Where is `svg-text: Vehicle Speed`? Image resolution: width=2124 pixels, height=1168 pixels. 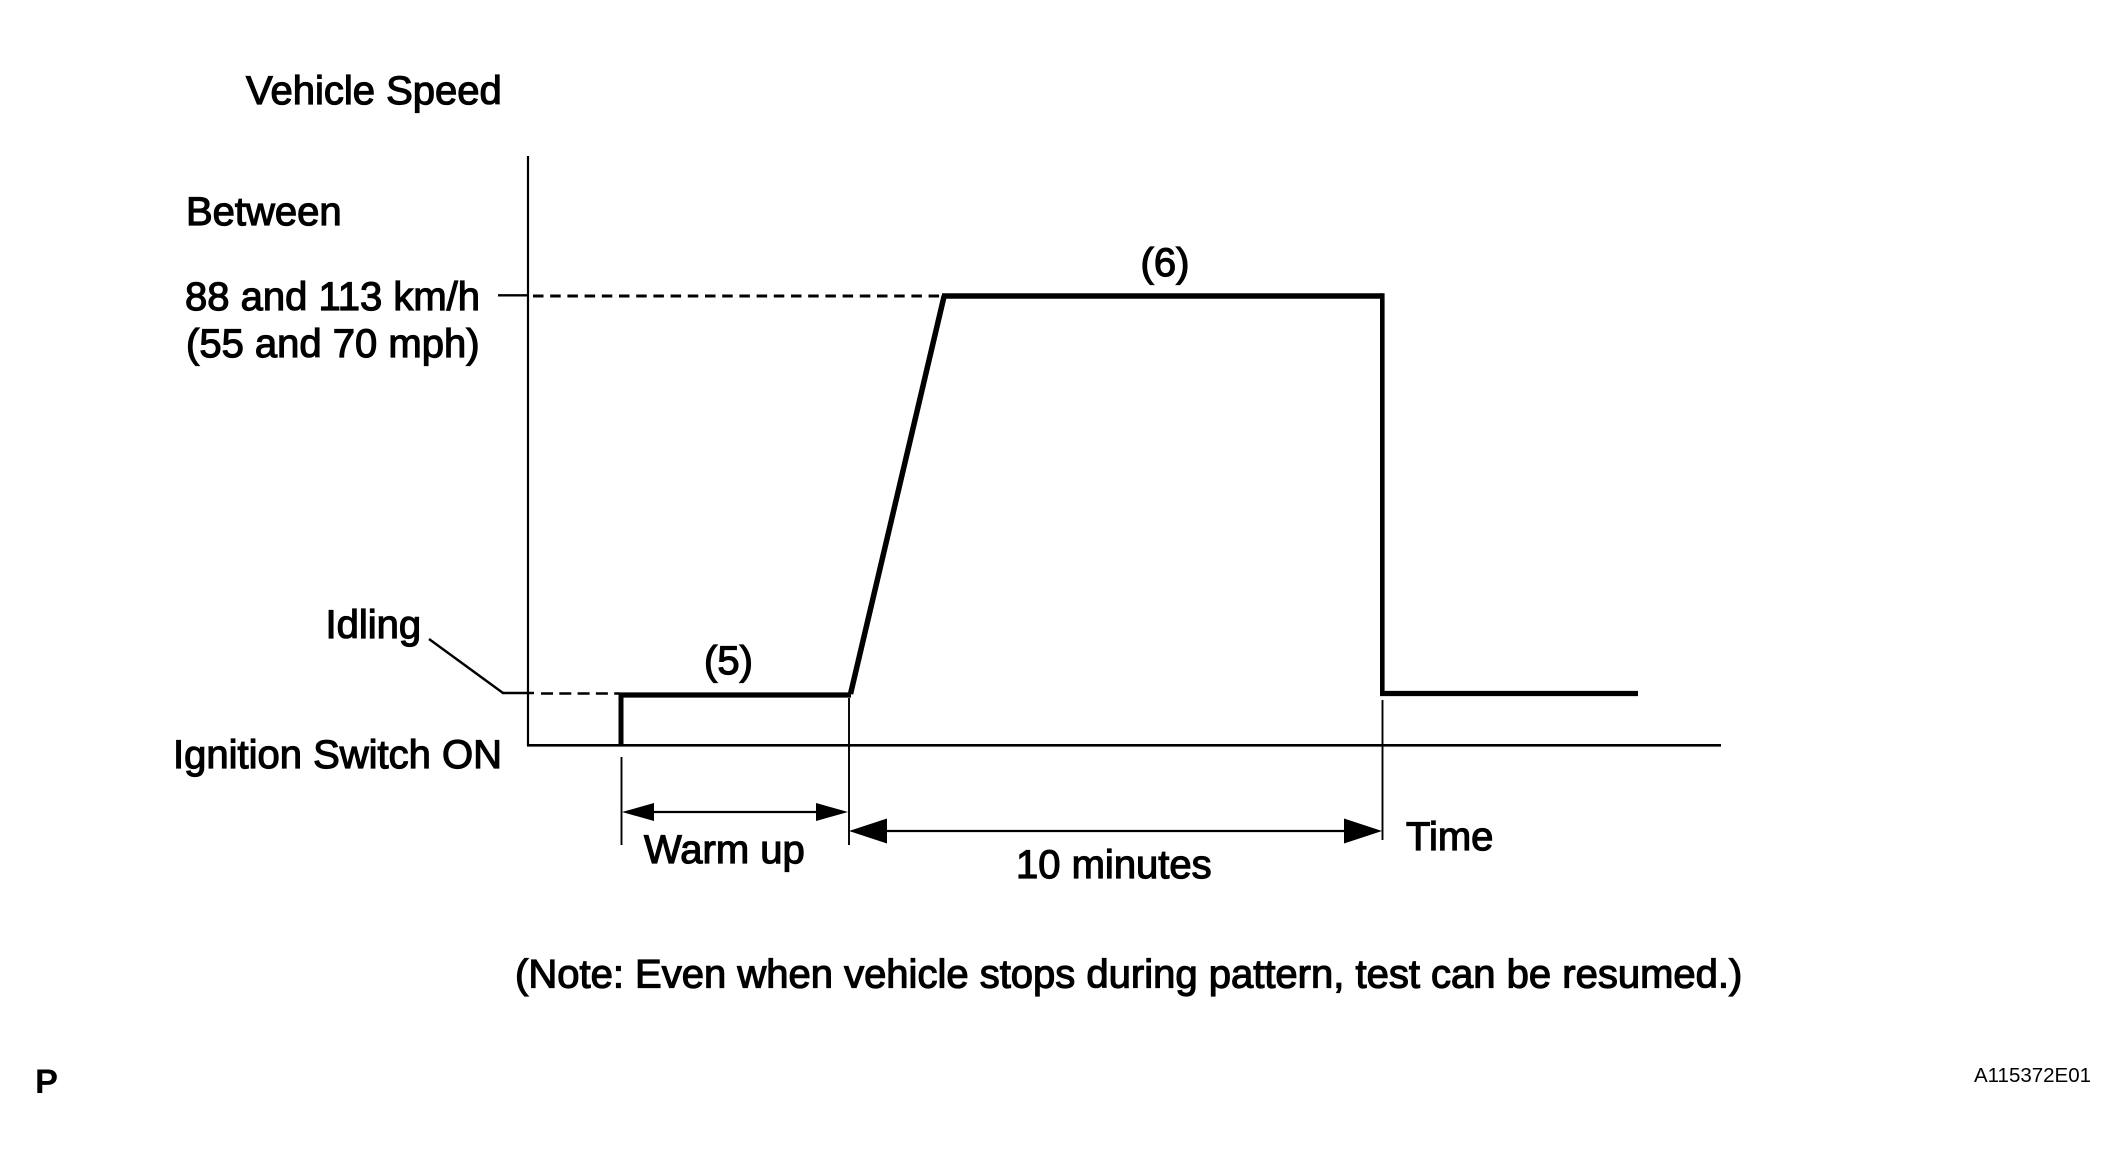 svg-text: Vehicle Speed is located at coordinates (374, 91).